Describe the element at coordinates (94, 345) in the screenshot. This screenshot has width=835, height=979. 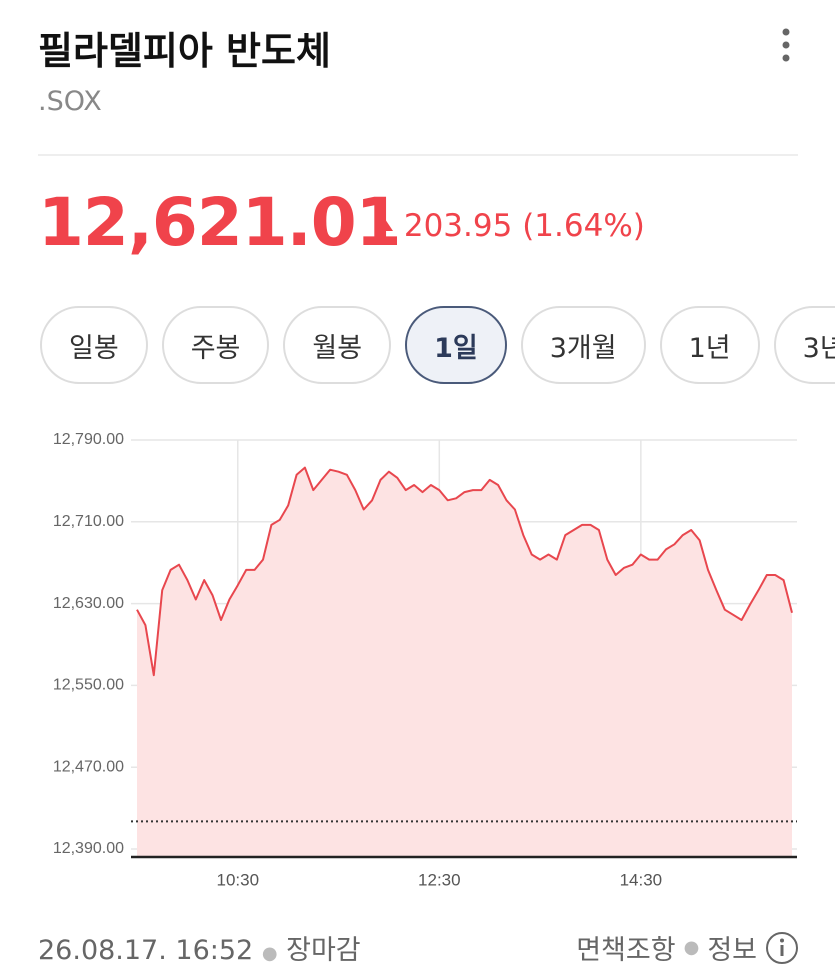
I see `period-tab: 일봉` at that location.